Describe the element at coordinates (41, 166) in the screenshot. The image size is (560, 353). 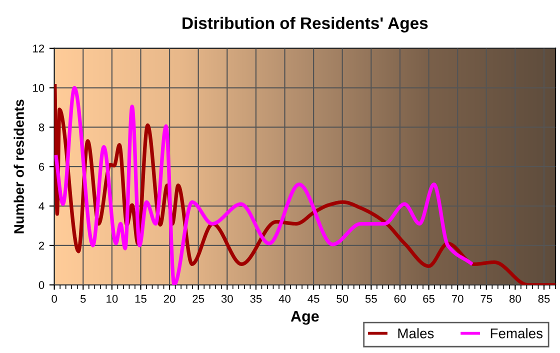
I see `y-tick-label: 6` at that location.